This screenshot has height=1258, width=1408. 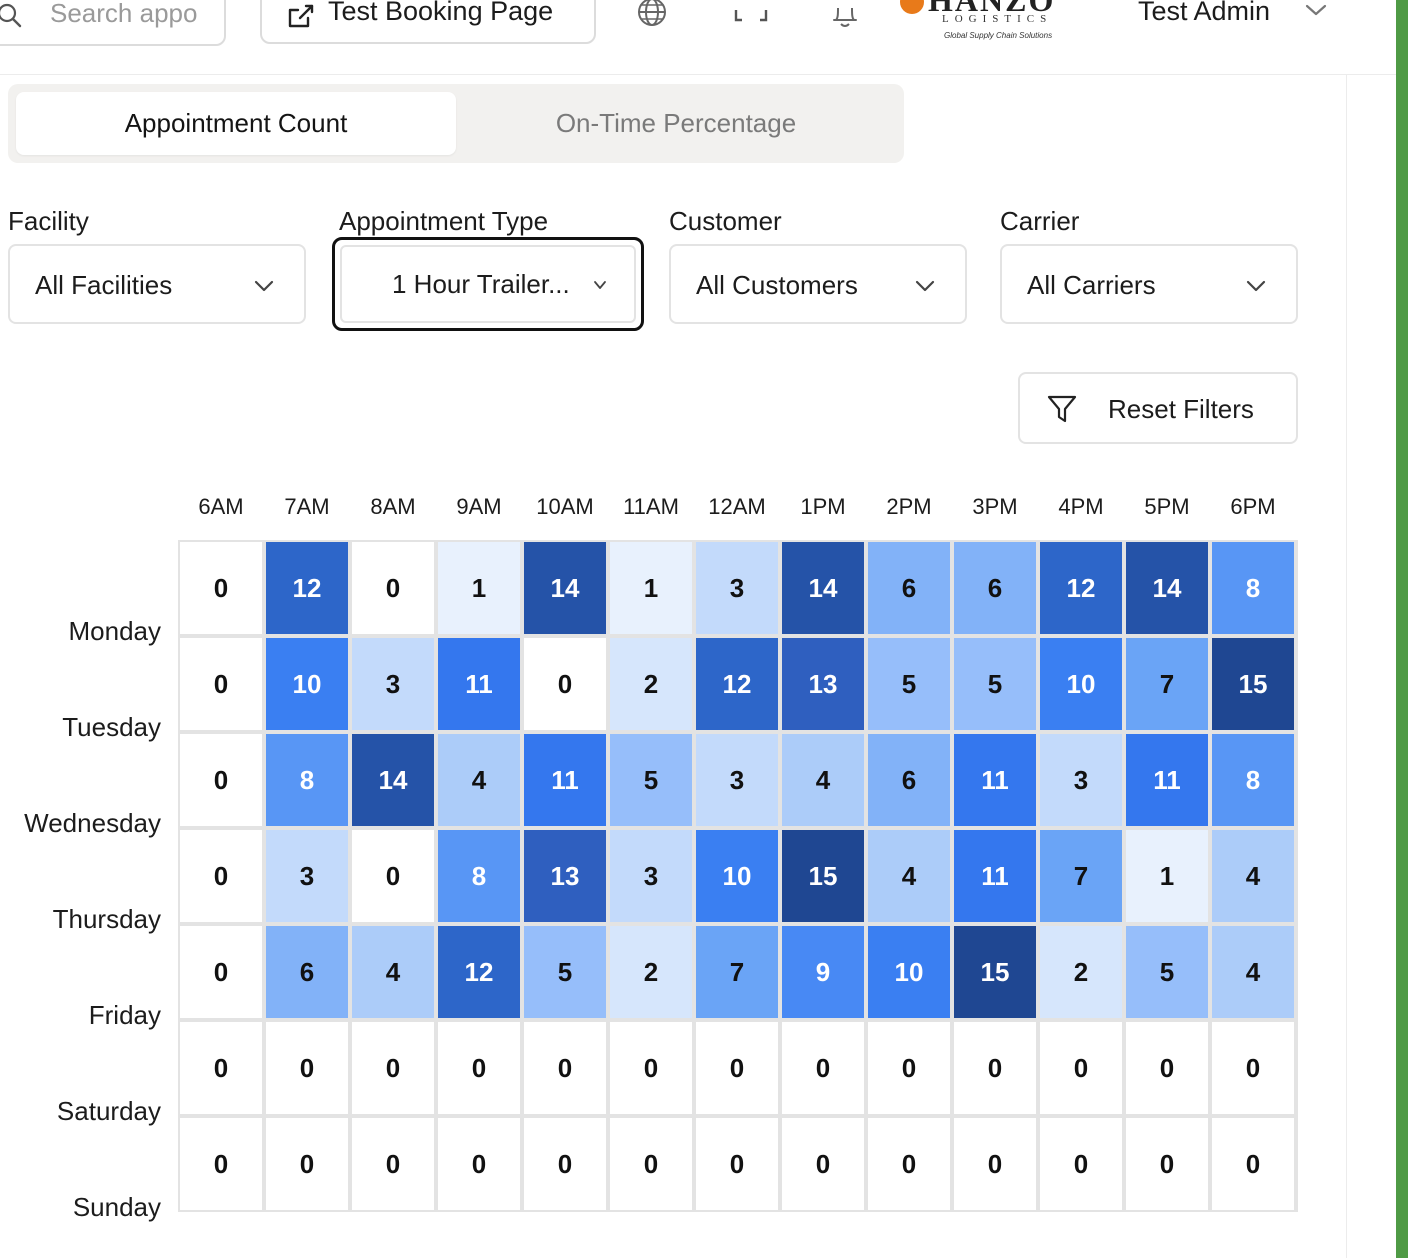 I want to click on test-booking-page-button: Test Booking Page, so click(x=428, y=22).